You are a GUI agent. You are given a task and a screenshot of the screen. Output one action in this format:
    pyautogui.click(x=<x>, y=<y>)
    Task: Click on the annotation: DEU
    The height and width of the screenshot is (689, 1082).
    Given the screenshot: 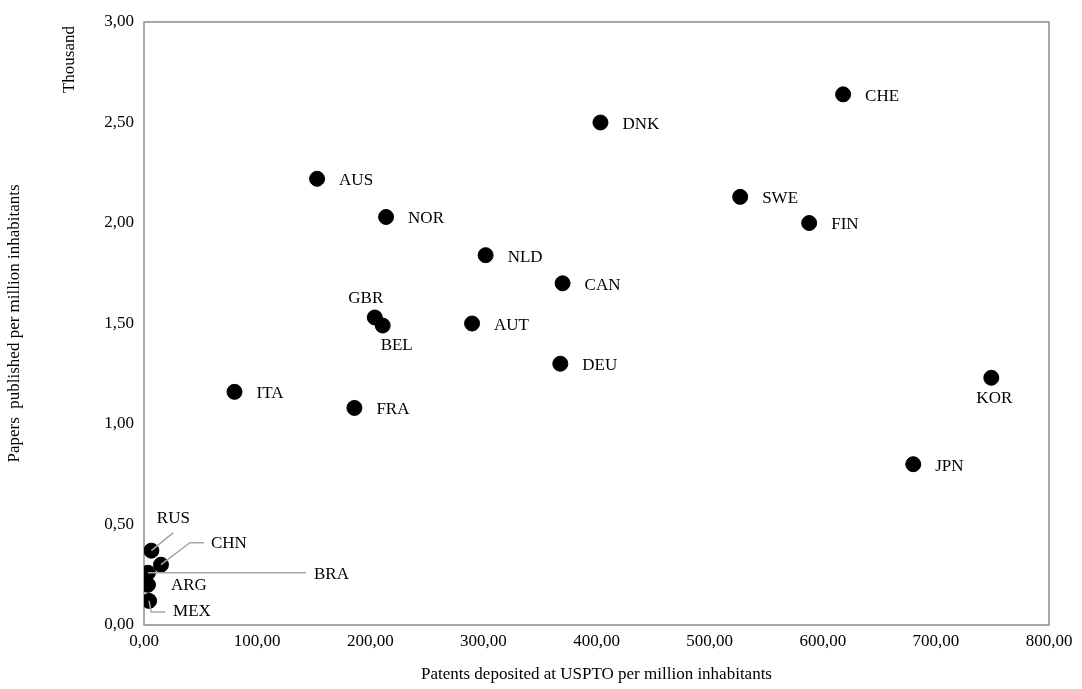 What is the action you would take?
    pyautogui.click(x=600, y=365)
    